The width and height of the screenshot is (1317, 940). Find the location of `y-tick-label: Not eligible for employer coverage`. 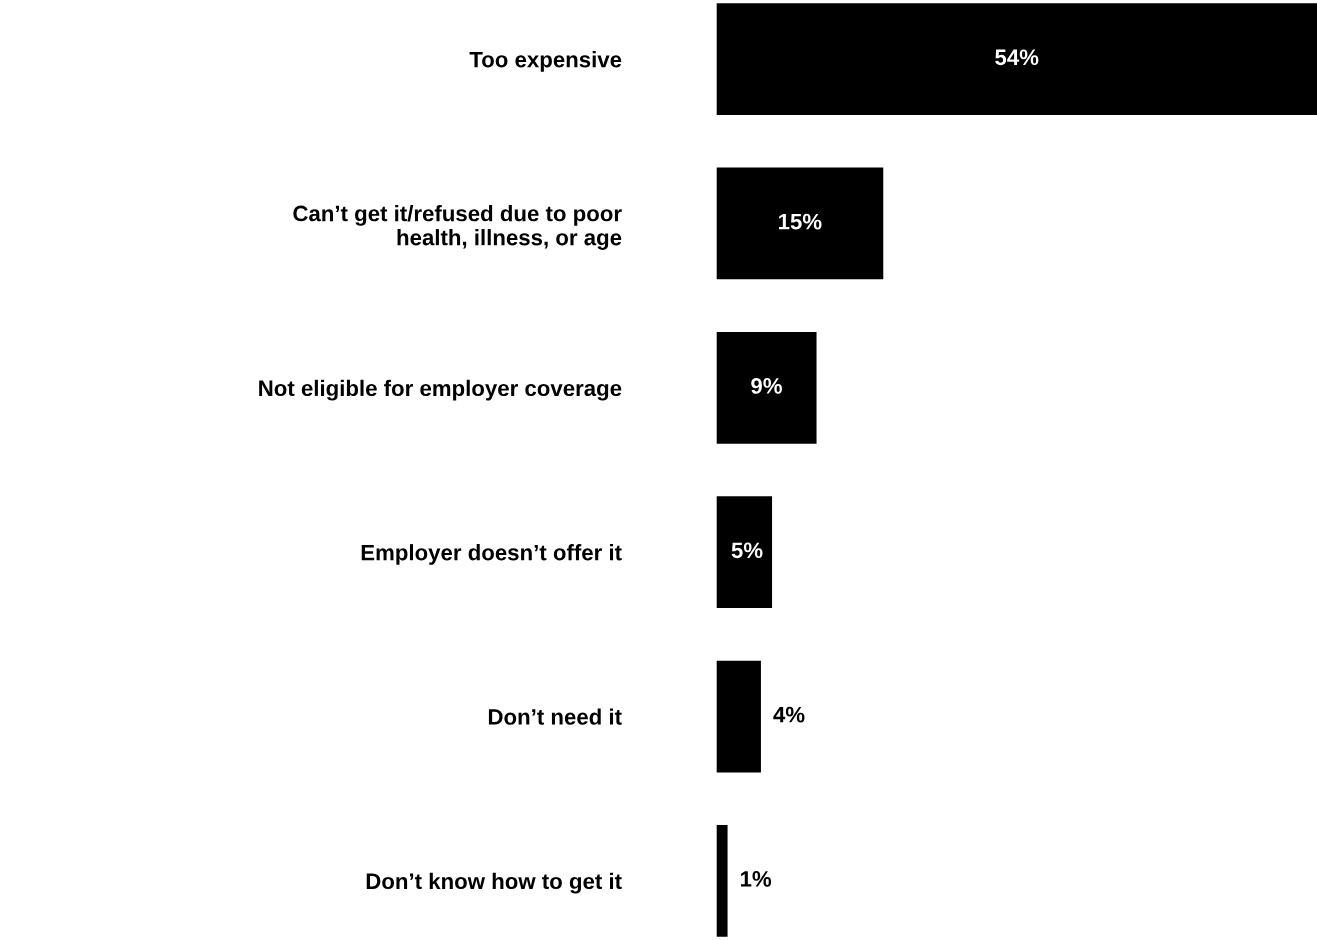

y-tick-label: Not eligible for employer coverage is located at coordinates (440, 390).